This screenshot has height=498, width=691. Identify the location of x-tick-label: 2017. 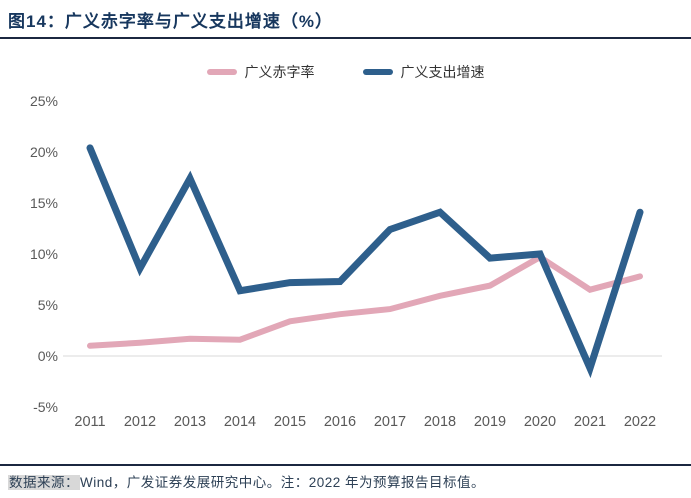
(390, 422).